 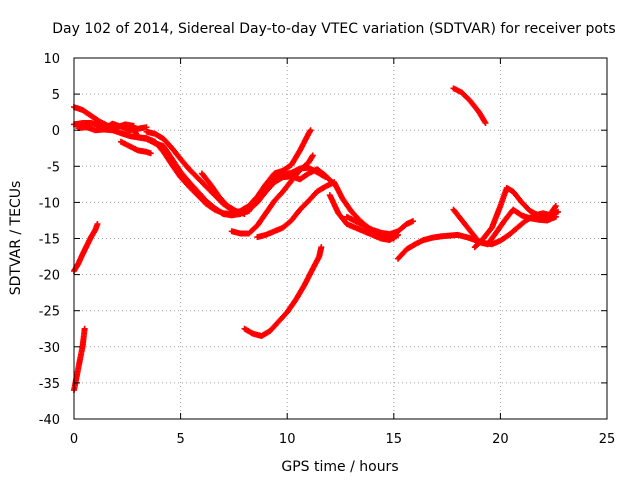 What do you see at coordinates (74, 439) in the screenshot?
I see `x-tick-label: 0` at bounding box center [74, 439].